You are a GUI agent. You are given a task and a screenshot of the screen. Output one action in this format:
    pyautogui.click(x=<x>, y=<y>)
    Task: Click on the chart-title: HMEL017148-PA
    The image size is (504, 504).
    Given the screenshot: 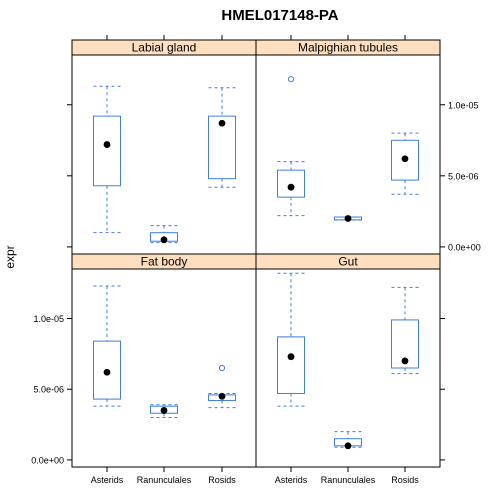 What is the action you would take?
    pyautogui.click(x=279, y=15)
    